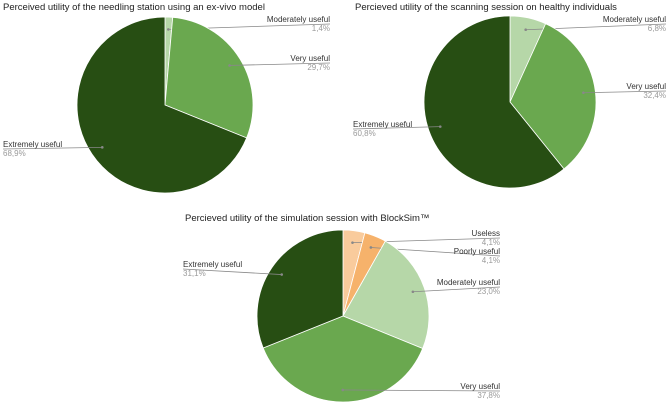 This screenshot has width=669, height=404. I want to click on slice-label: Poorly useful, so click(477, 251).